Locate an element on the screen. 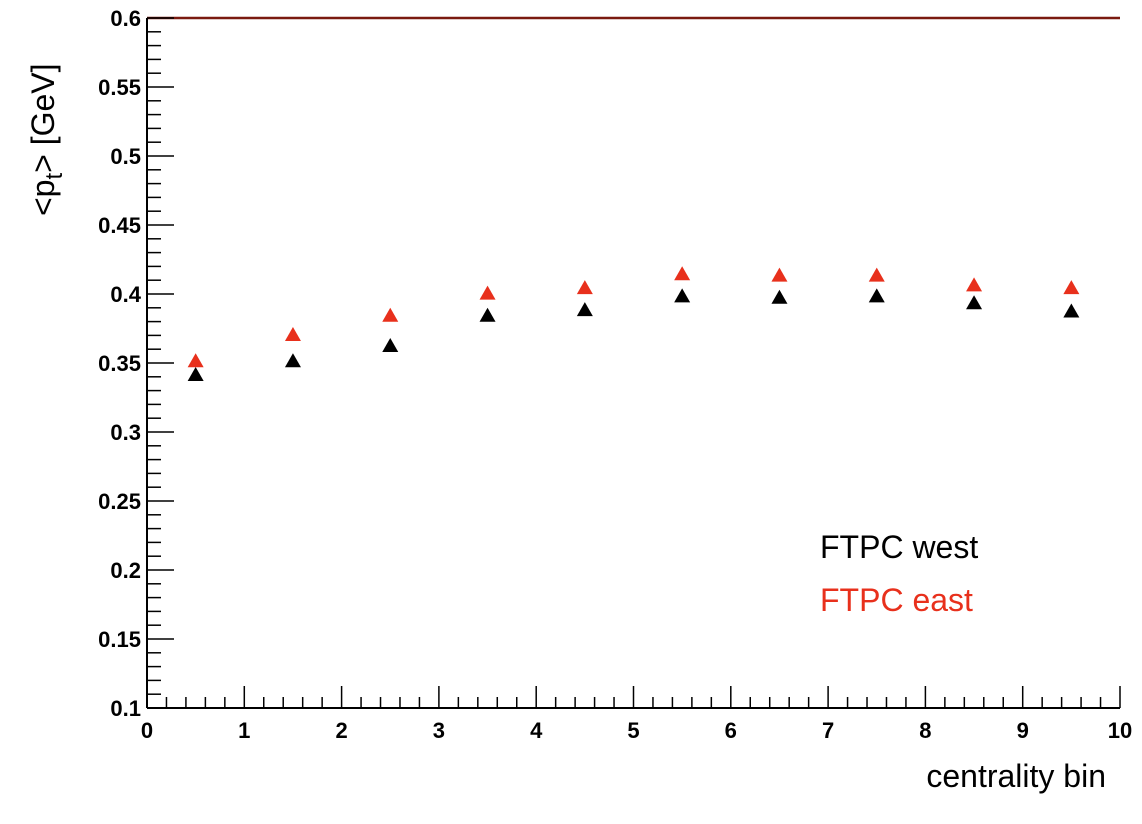 The width and height of the screenshot is (1142, 824). y-tick-label: 0.4 is located at coordinates (125, 294).